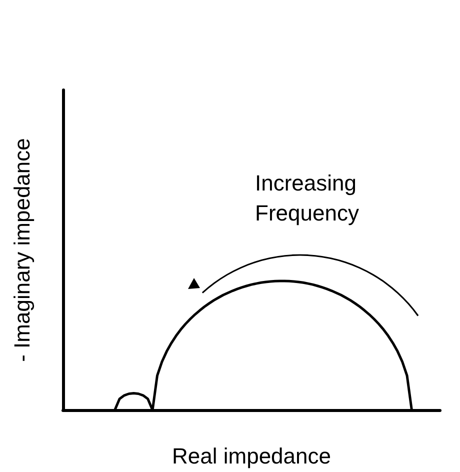 The image size is (460, 472). Describe the element at coordinates (307, 198) in the screenshot. I see `text: Increasing Frequency` at that location.